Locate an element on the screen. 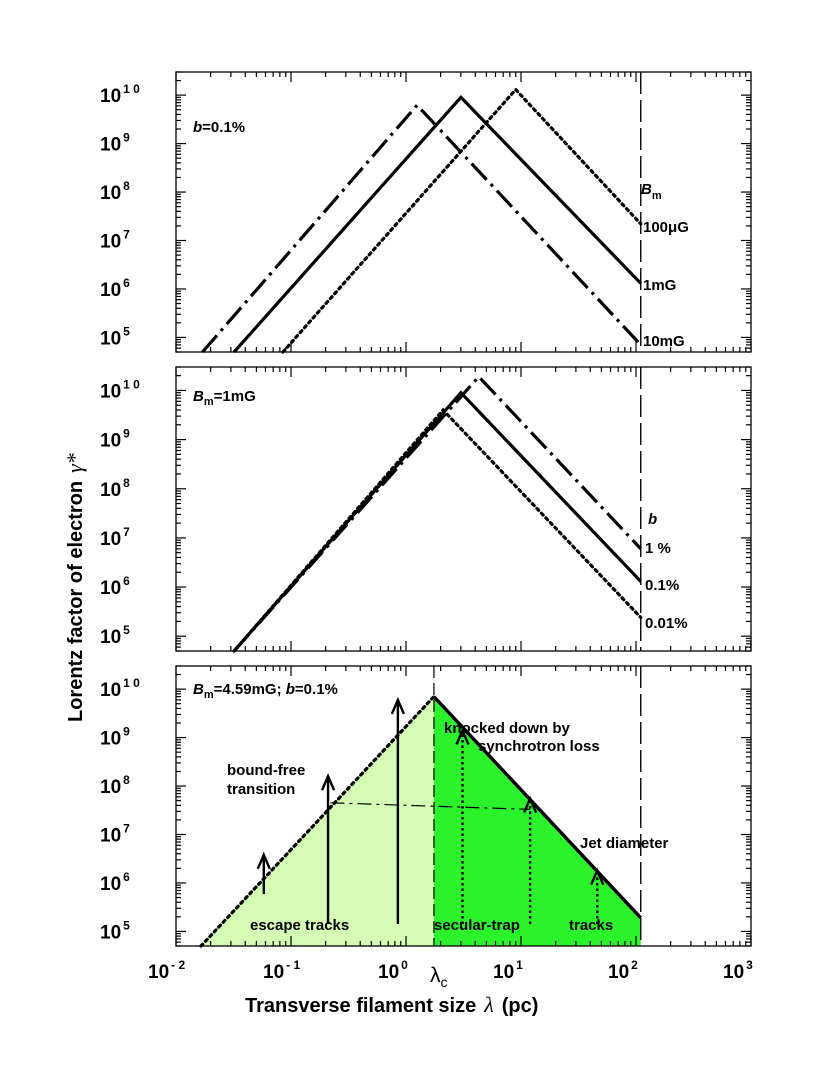  panel-label: Bm=1mG is located at coordinates (224, 398).